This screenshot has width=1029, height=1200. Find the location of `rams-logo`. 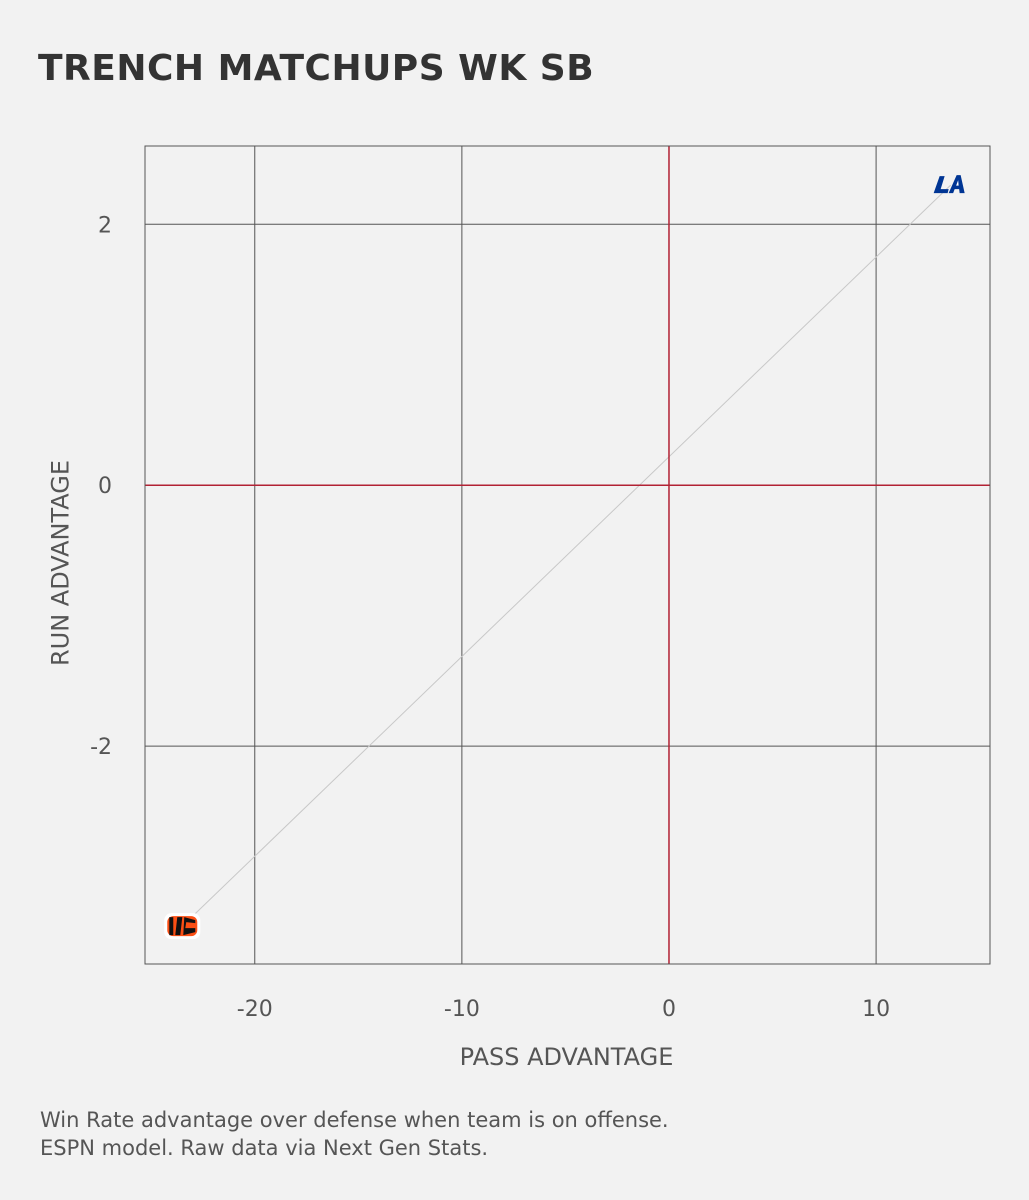

rams-logo is located at coordinates (950, 185).